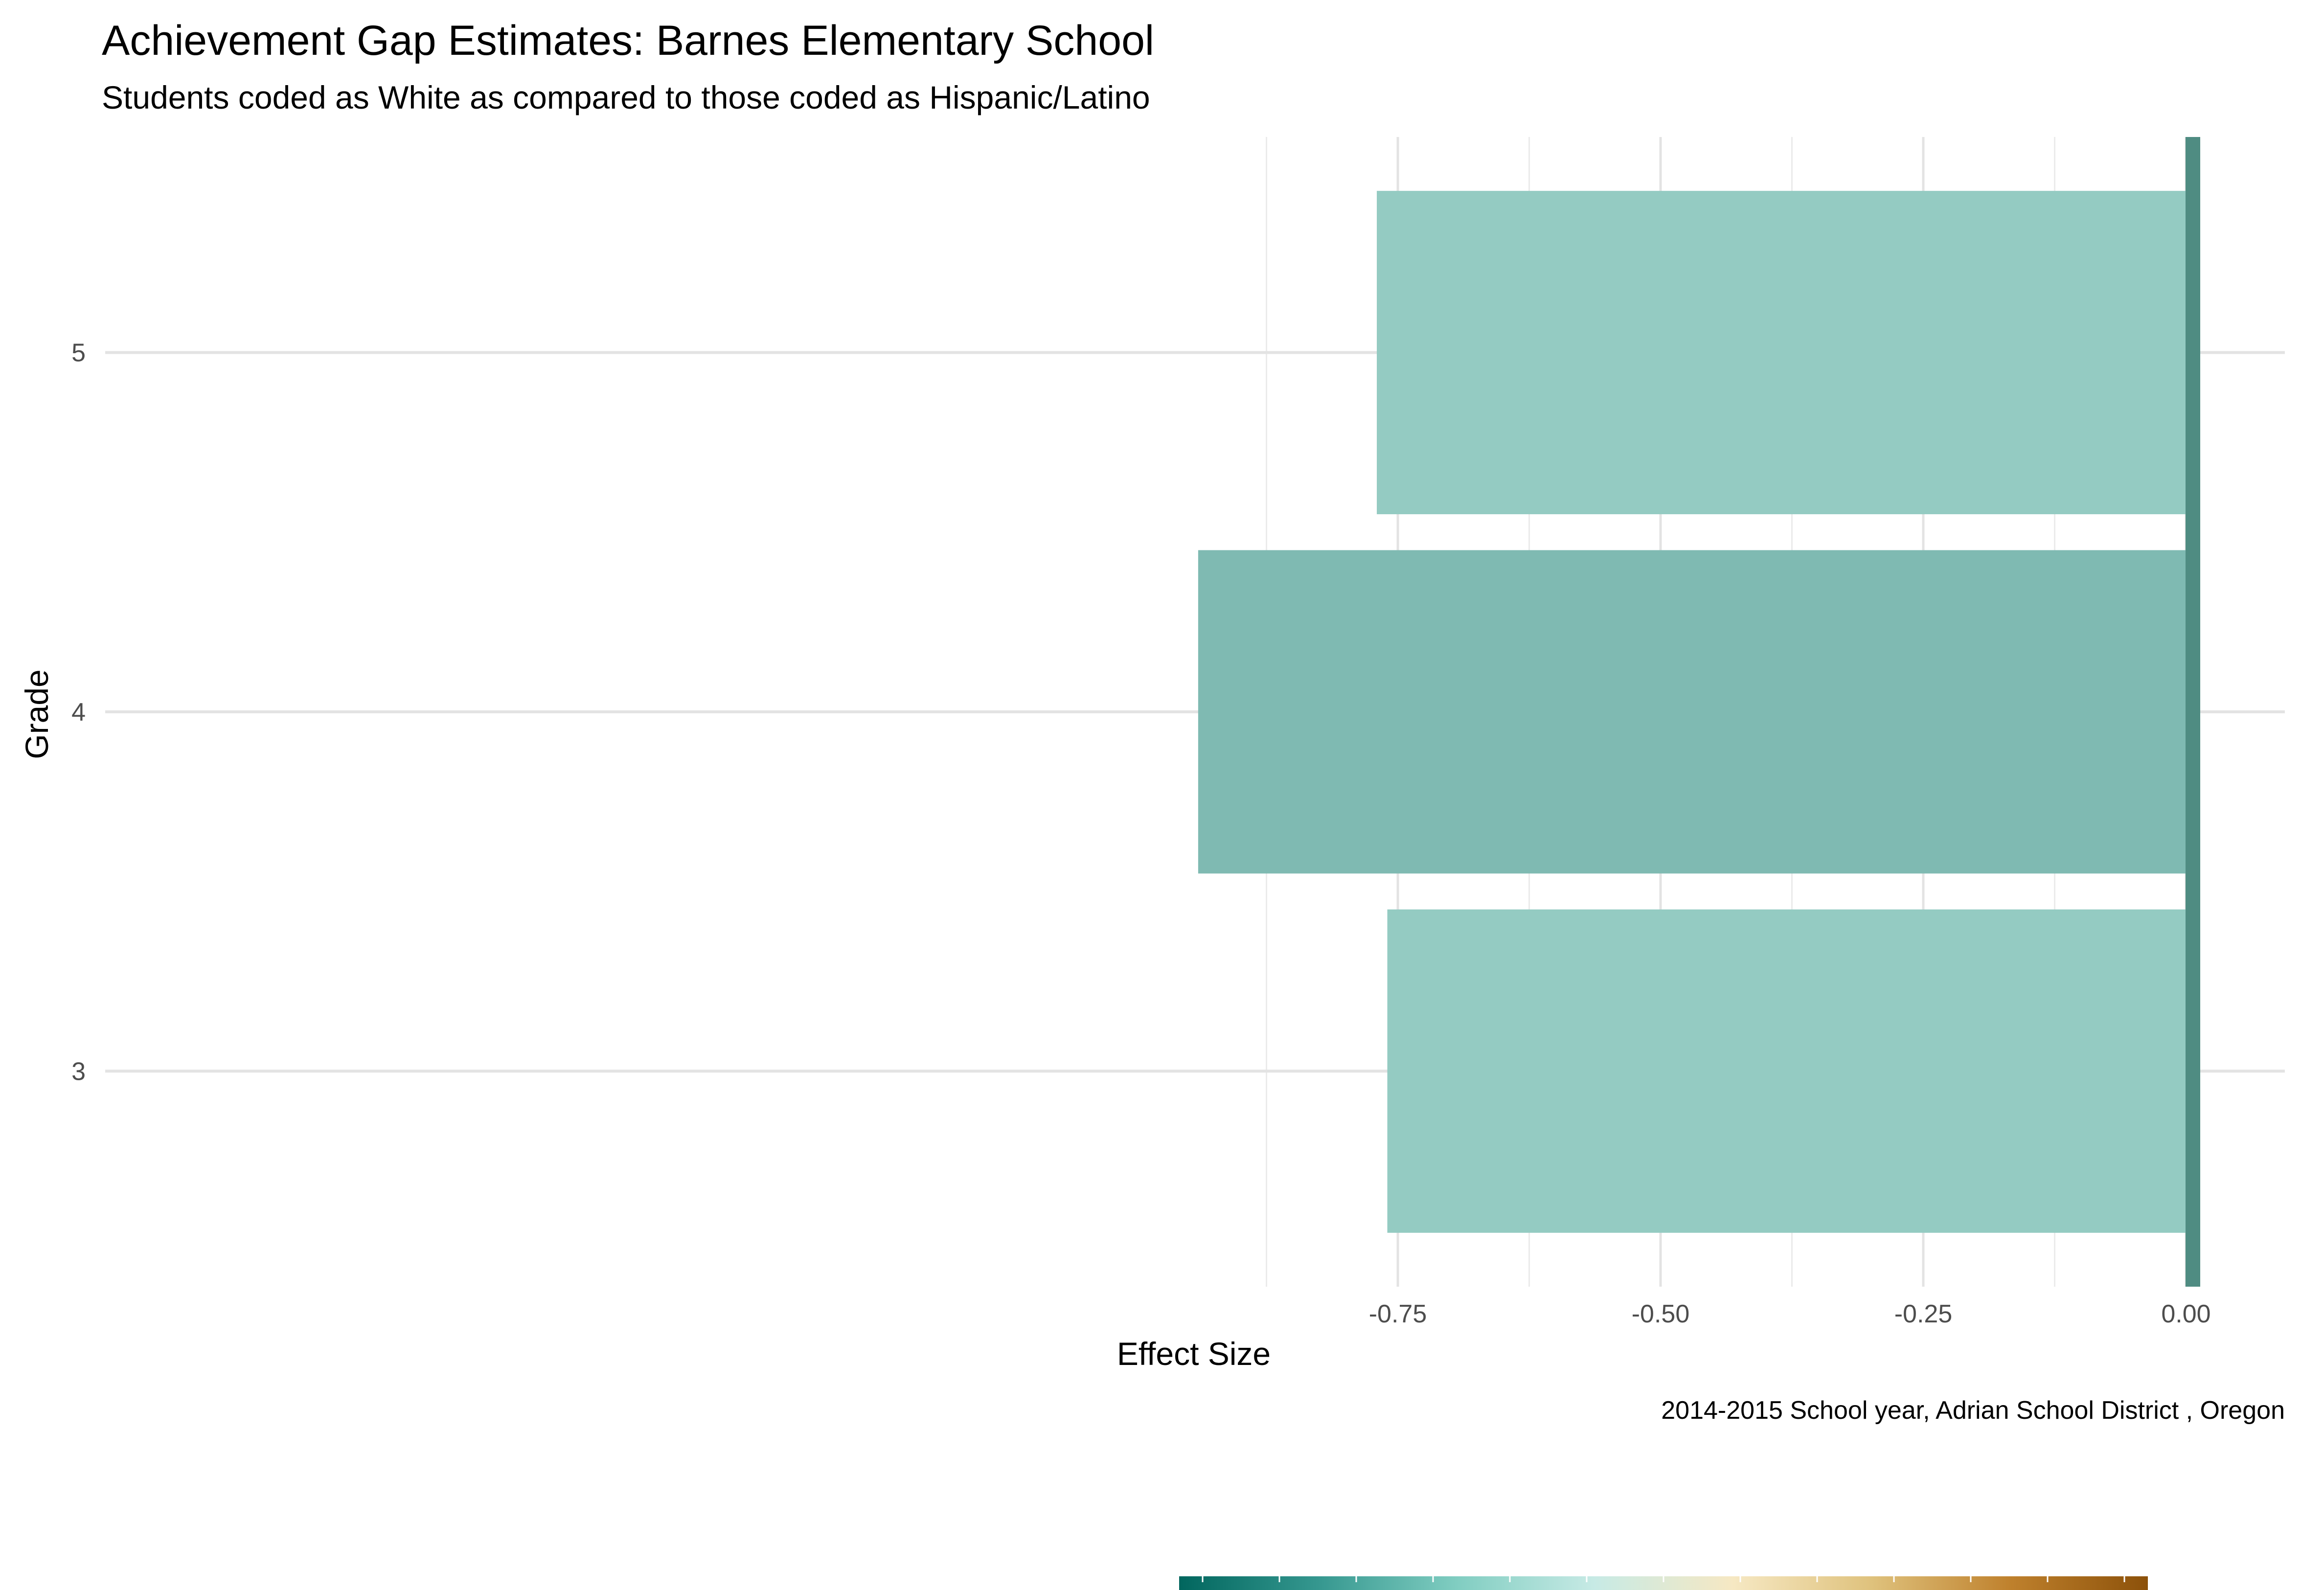  I want to click on y-axis-title: Grade, so click(37, 714).